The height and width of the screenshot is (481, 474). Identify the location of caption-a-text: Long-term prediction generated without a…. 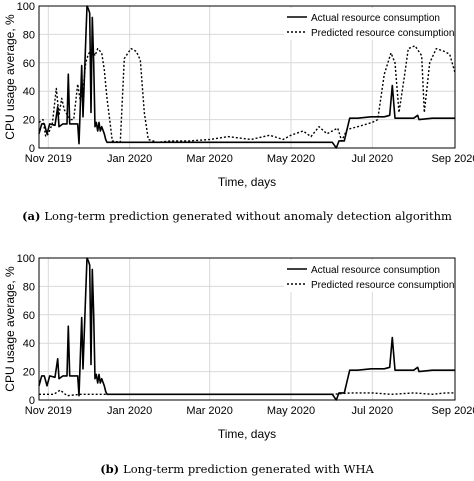
(248, 216).